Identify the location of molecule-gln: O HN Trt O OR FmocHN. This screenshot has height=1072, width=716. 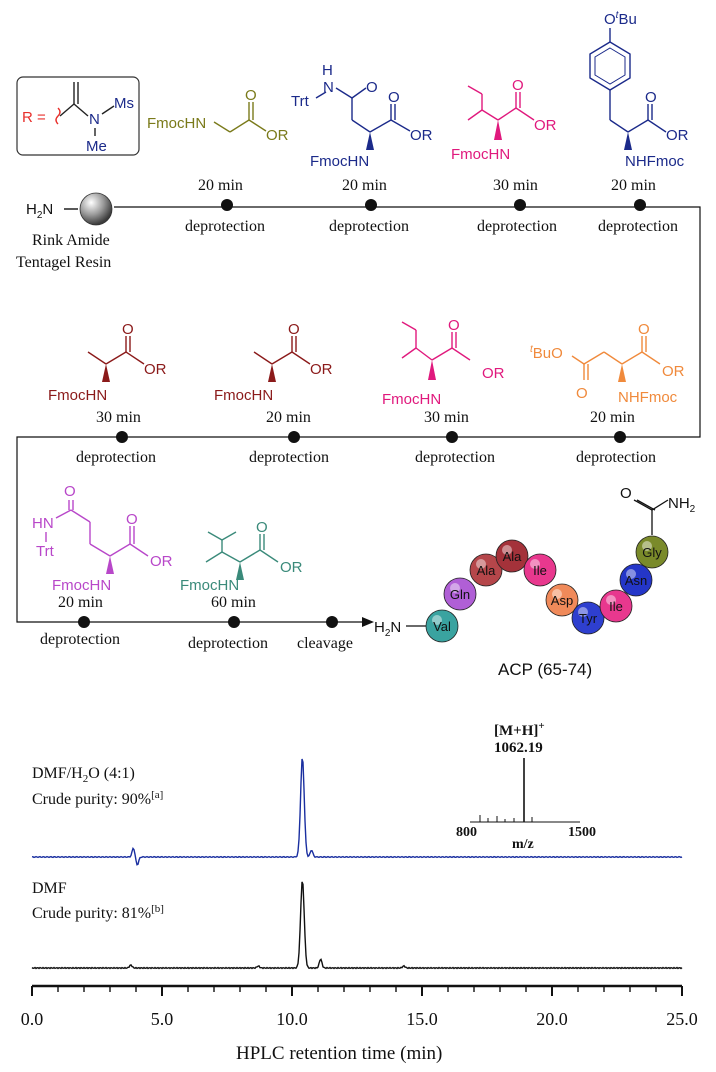
(102, 538).